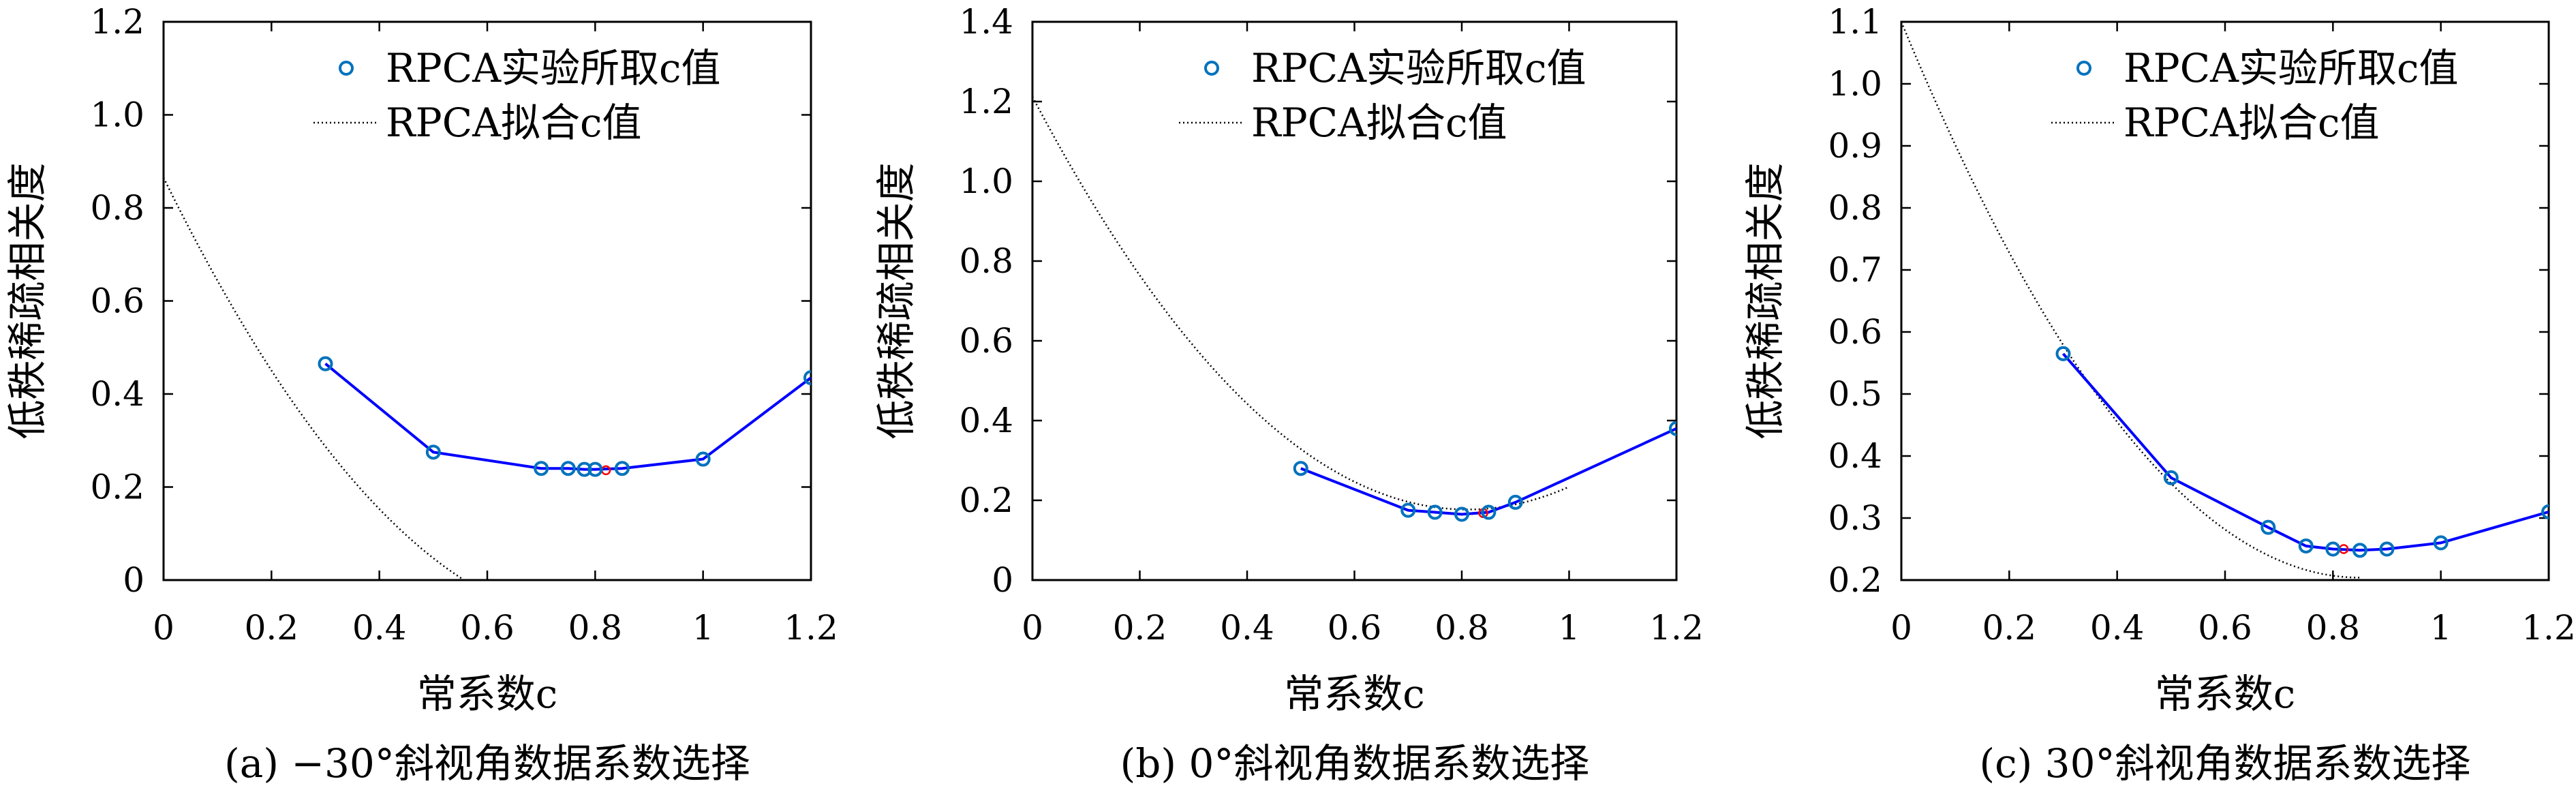 This screenshot has height=805, width=2576. Describe the element at coordinates (1855, 22) in the screenshot. I see `y-tick-label: 1.1` at that location.